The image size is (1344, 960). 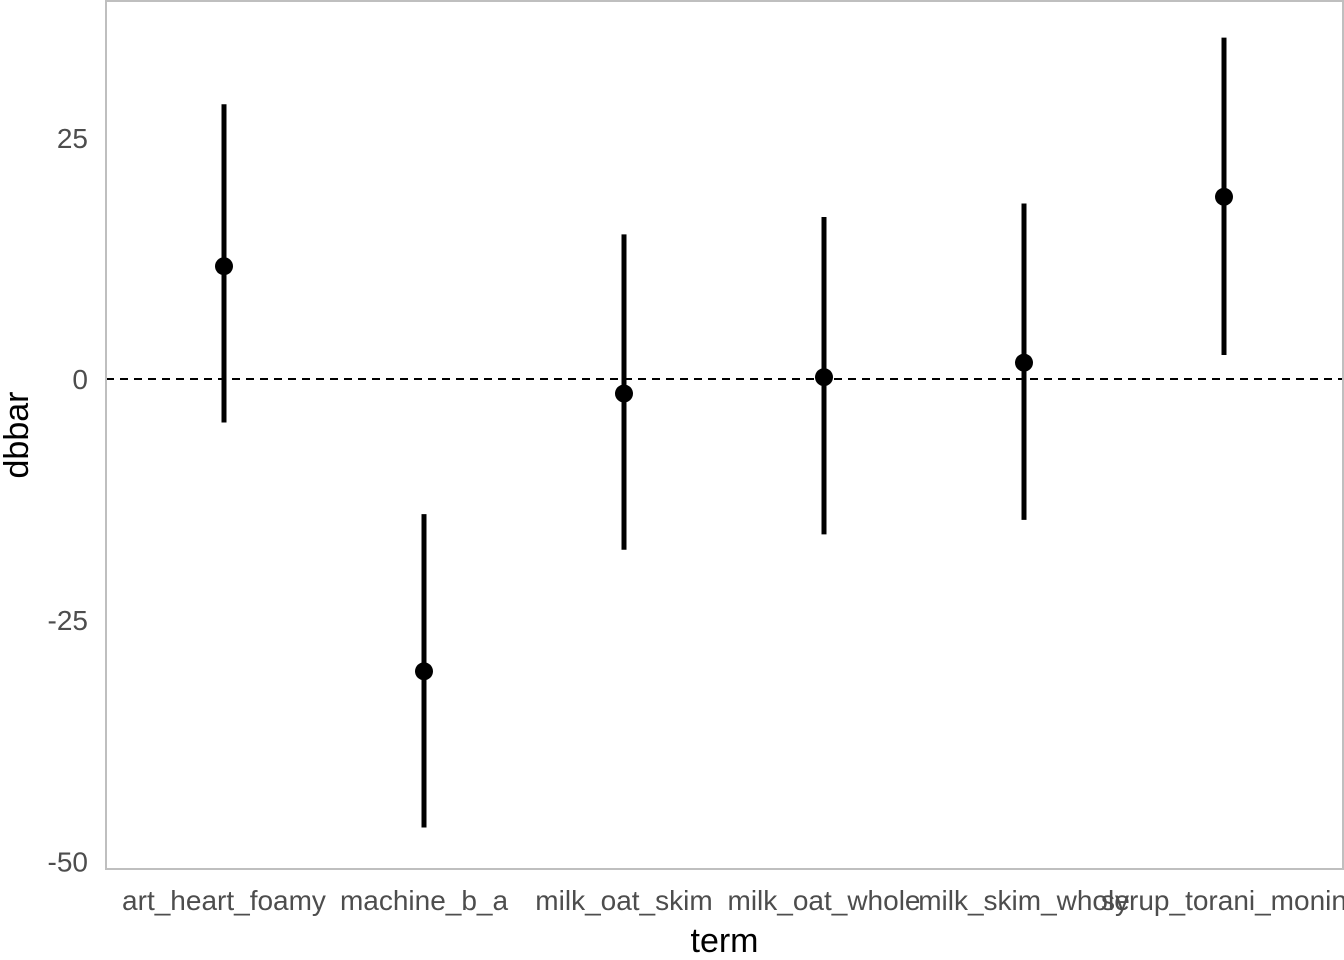 What do you see at coordinates (424, 900) in the screenshot?
I see `x-tick-label: machine_b_a` at bounding box center [424, 900].